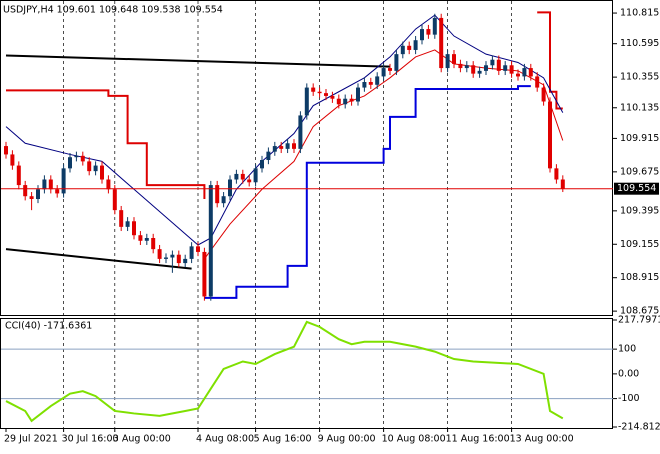 This screenshot has height=454, width=660. I want to click on y-tick-label: 109.155, so click(639, 244).